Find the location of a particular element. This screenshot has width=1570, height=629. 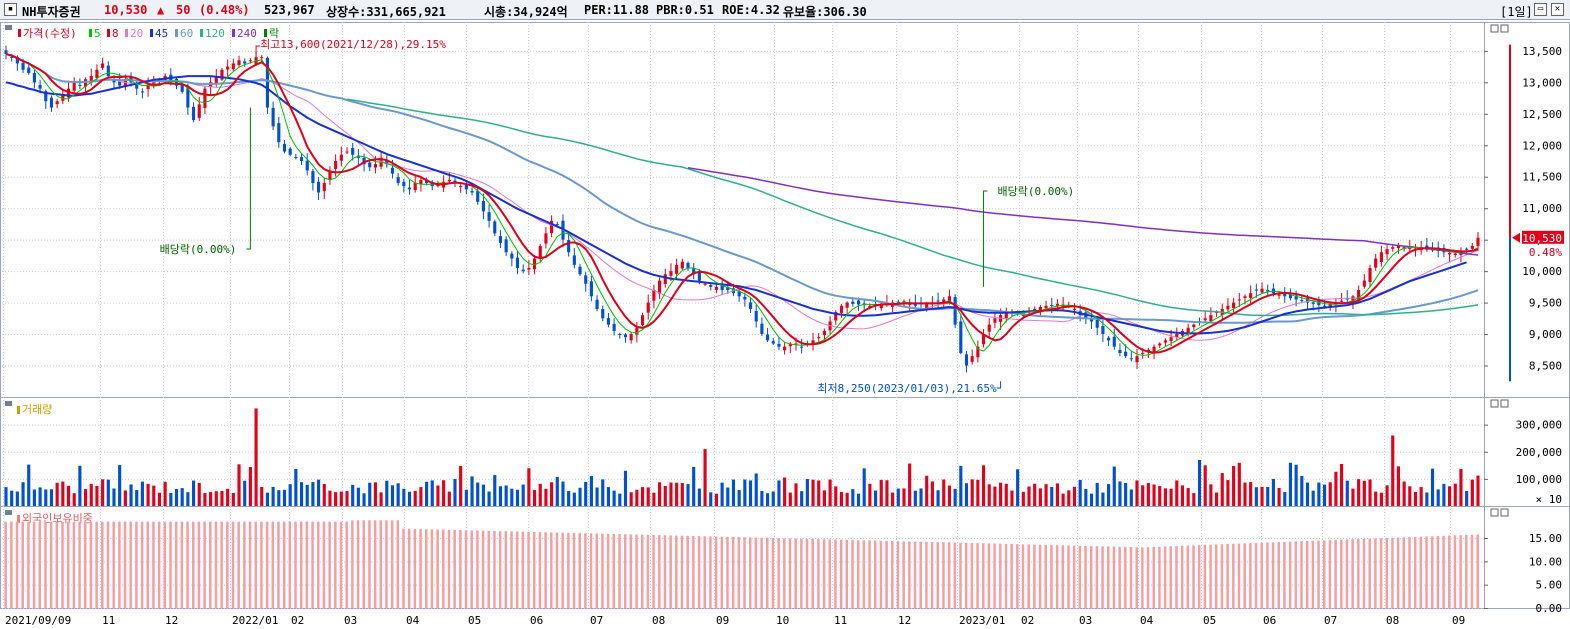

current-price-label: 10,530 is located at coordinates (1542, 238).